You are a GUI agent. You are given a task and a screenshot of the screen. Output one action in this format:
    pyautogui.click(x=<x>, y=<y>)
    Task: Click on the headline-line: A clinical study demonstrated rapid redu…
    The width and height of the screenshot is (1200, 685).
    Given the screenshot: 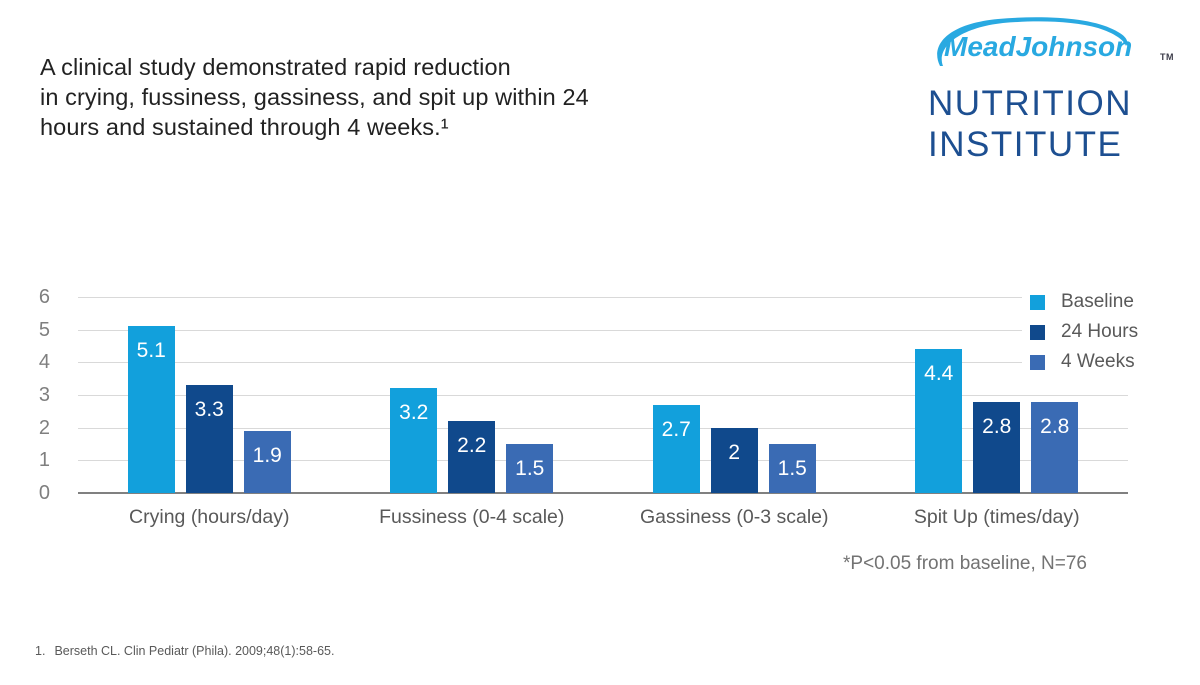 What is the action you would take?
    pyautogui.click(x=275, y=67)
    